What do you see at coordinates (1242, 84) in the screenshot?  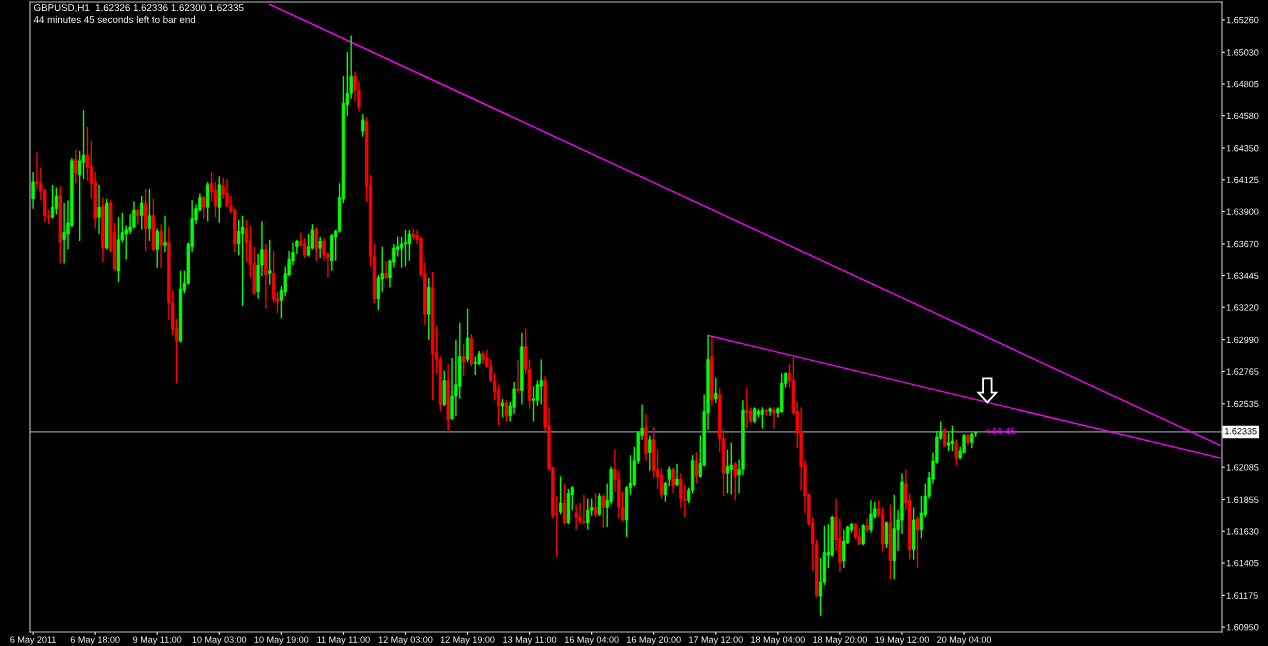 I see `y-tick-label: 1.64805` at bounding box center [1242, 84].